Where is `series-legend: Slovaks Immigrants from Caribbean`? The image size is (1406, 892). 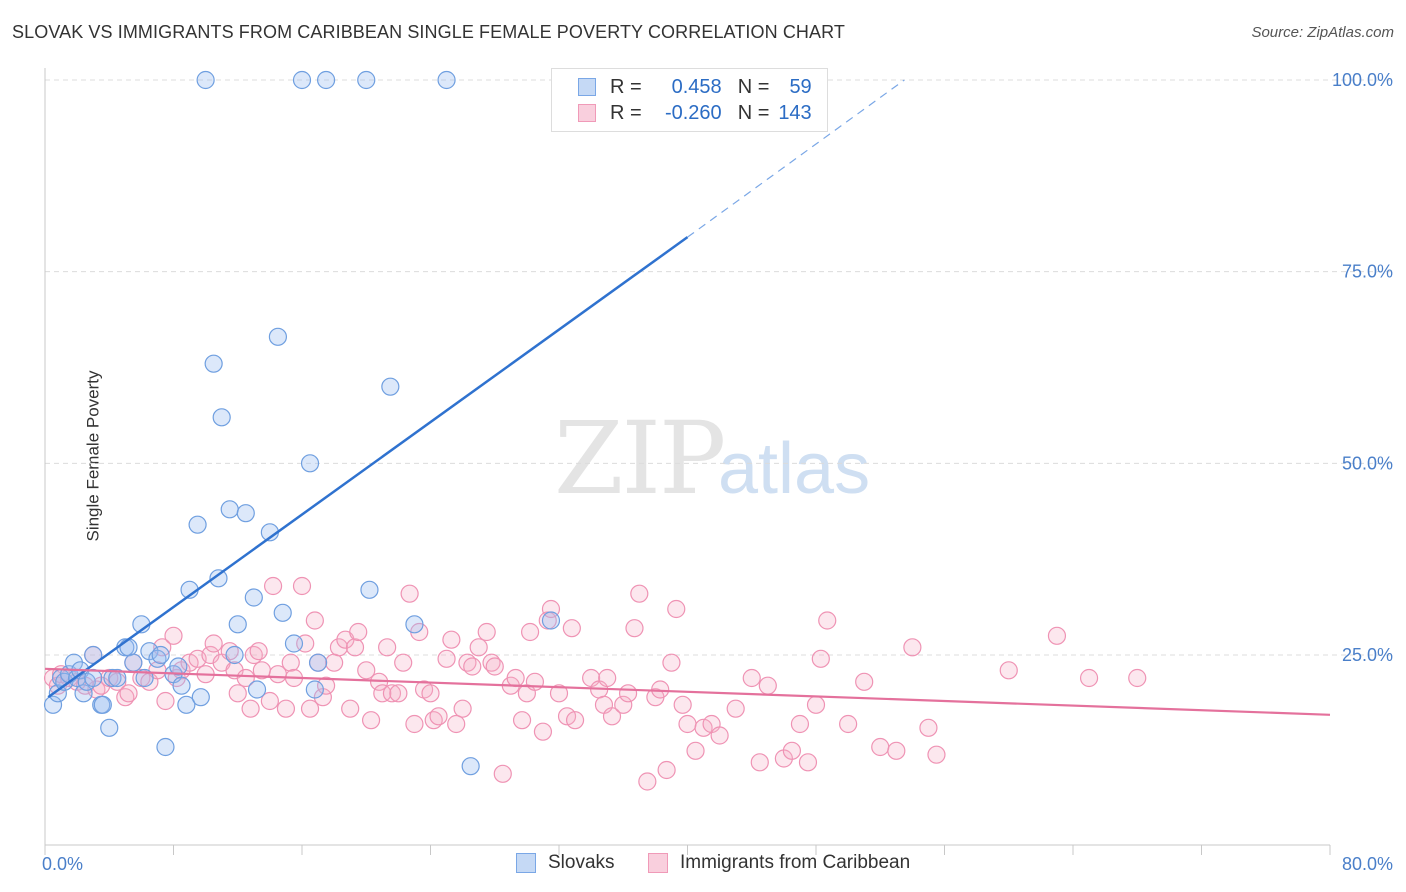 series-legend: Slovaks Immigrants from Caribbean is located at coordinates (703, 864).